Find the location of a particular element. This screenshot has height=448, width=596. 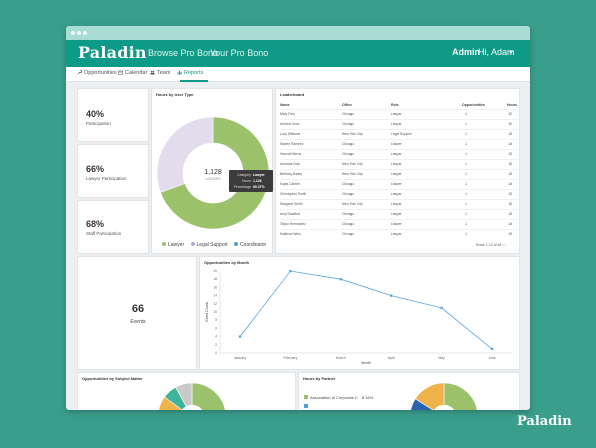

tab-reports: Reports is located at coordinates (190, 73).